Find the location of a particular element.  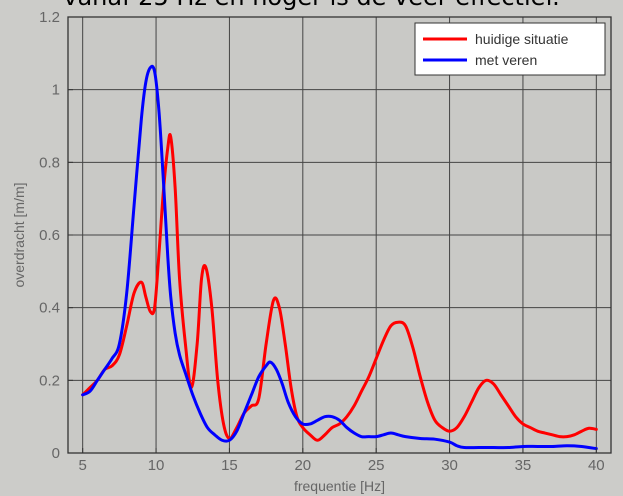

legend-label-met-veren: met veren is located at coordinates (506, 60).